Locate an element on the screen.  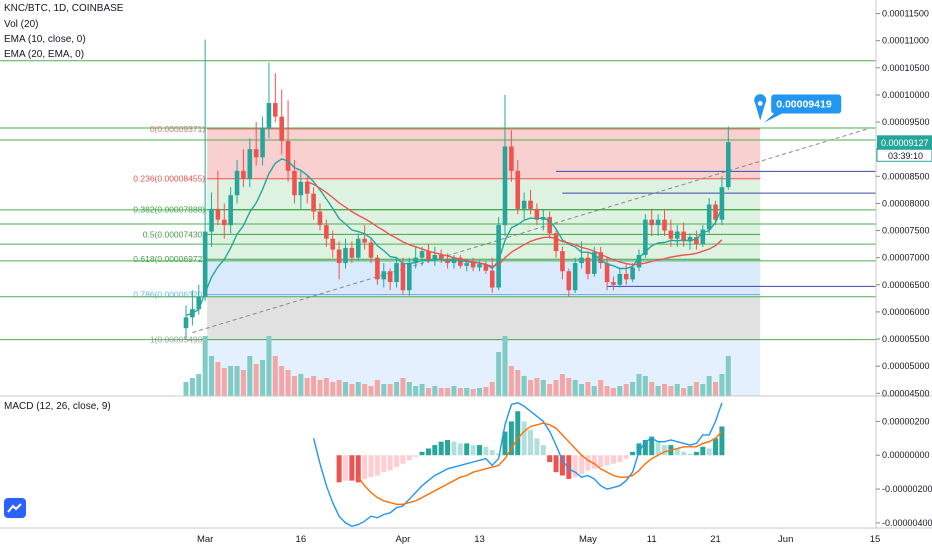
time-axis-label: May is located at coordinates (588, 539).